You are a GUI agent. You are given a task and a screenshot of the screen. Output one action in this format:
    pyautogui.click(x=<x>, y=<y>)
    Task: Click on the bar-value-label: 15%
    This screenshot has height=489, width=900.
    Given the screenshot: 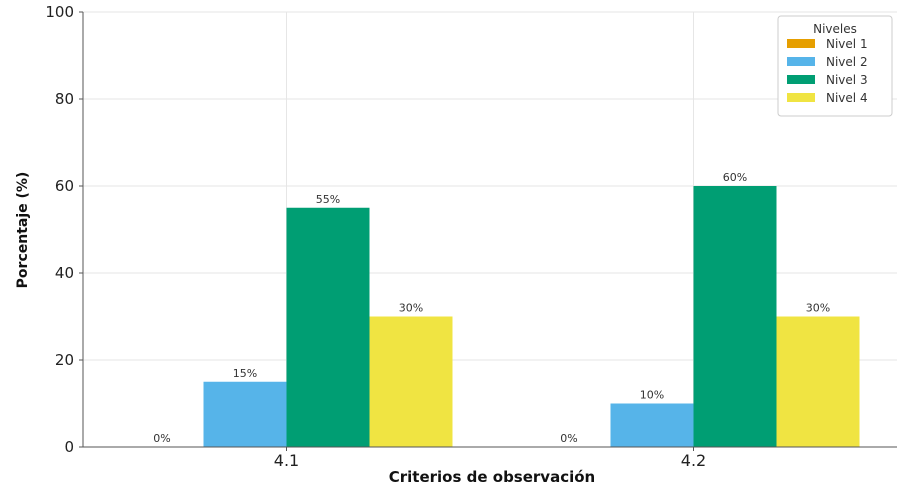 What is the action you would take?
    pyautogui.click(x=245, y=373)
    